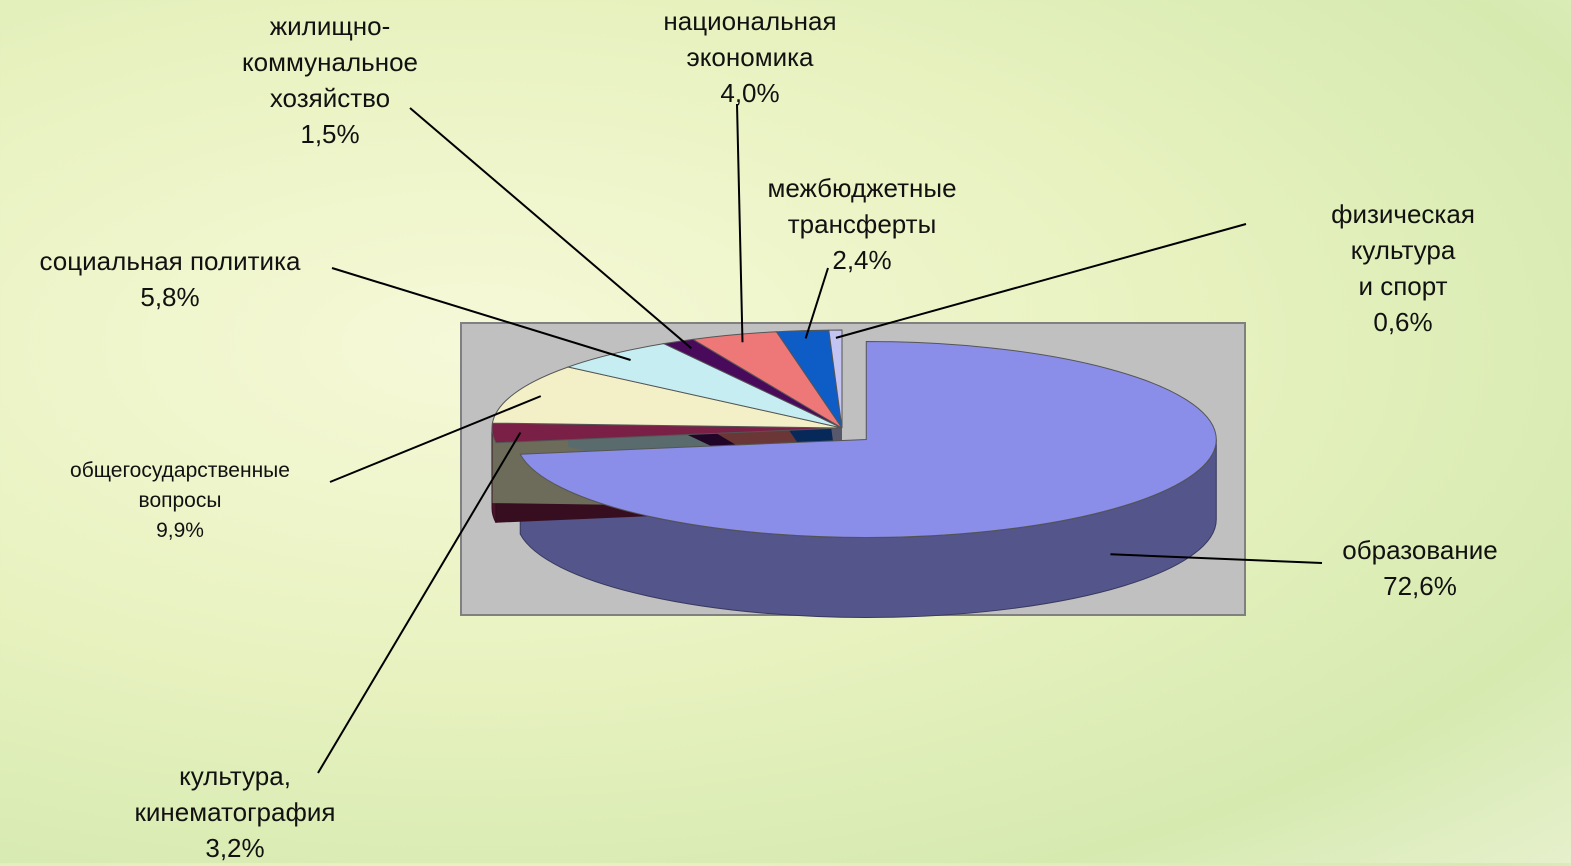 The height and width of the screenshot is (866, 1571). Describe the element at coordinates (1420, 586) in the screenshot. I see `value-label: 72,6%` at that location.